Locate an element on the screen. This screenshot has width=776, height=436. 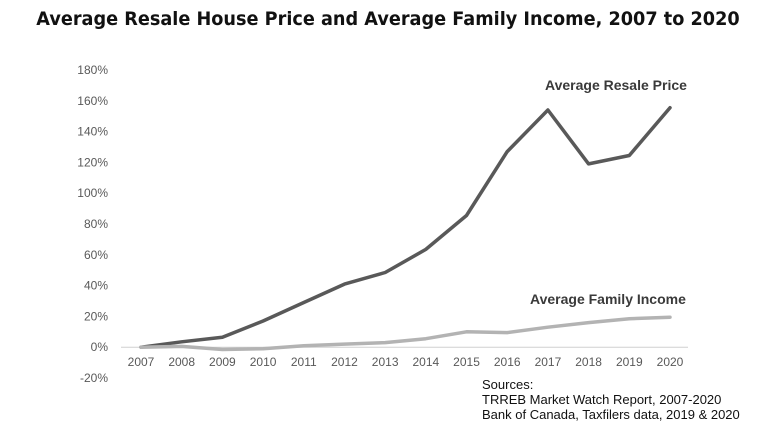
x-tick-label: 2011 is located at coordinates (304, 362).